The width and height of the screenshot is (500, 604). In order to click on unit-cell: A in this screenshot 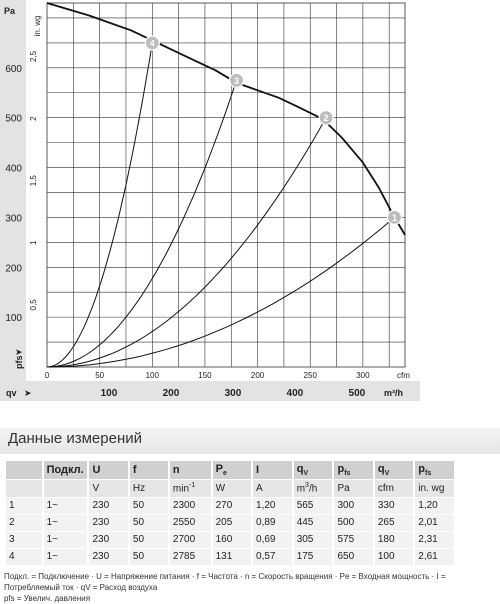, I will do `click(272, 488)`.